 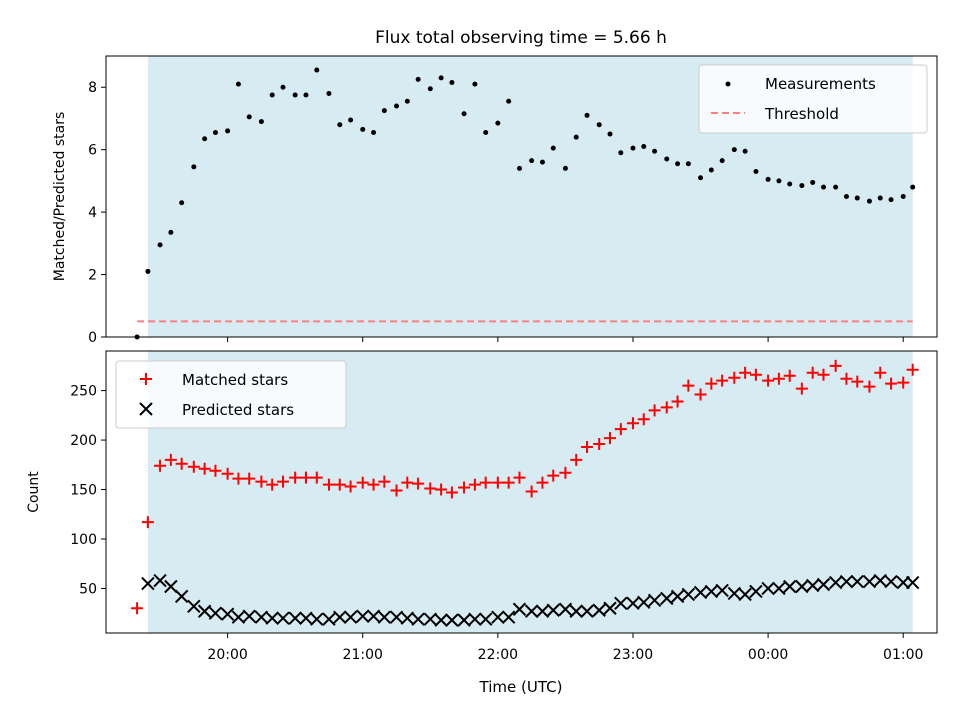 What do you see at coordinates (227, 655) in the screenshot?
I see `x-tick-label: 20:00` at bounding box center [227, 655].